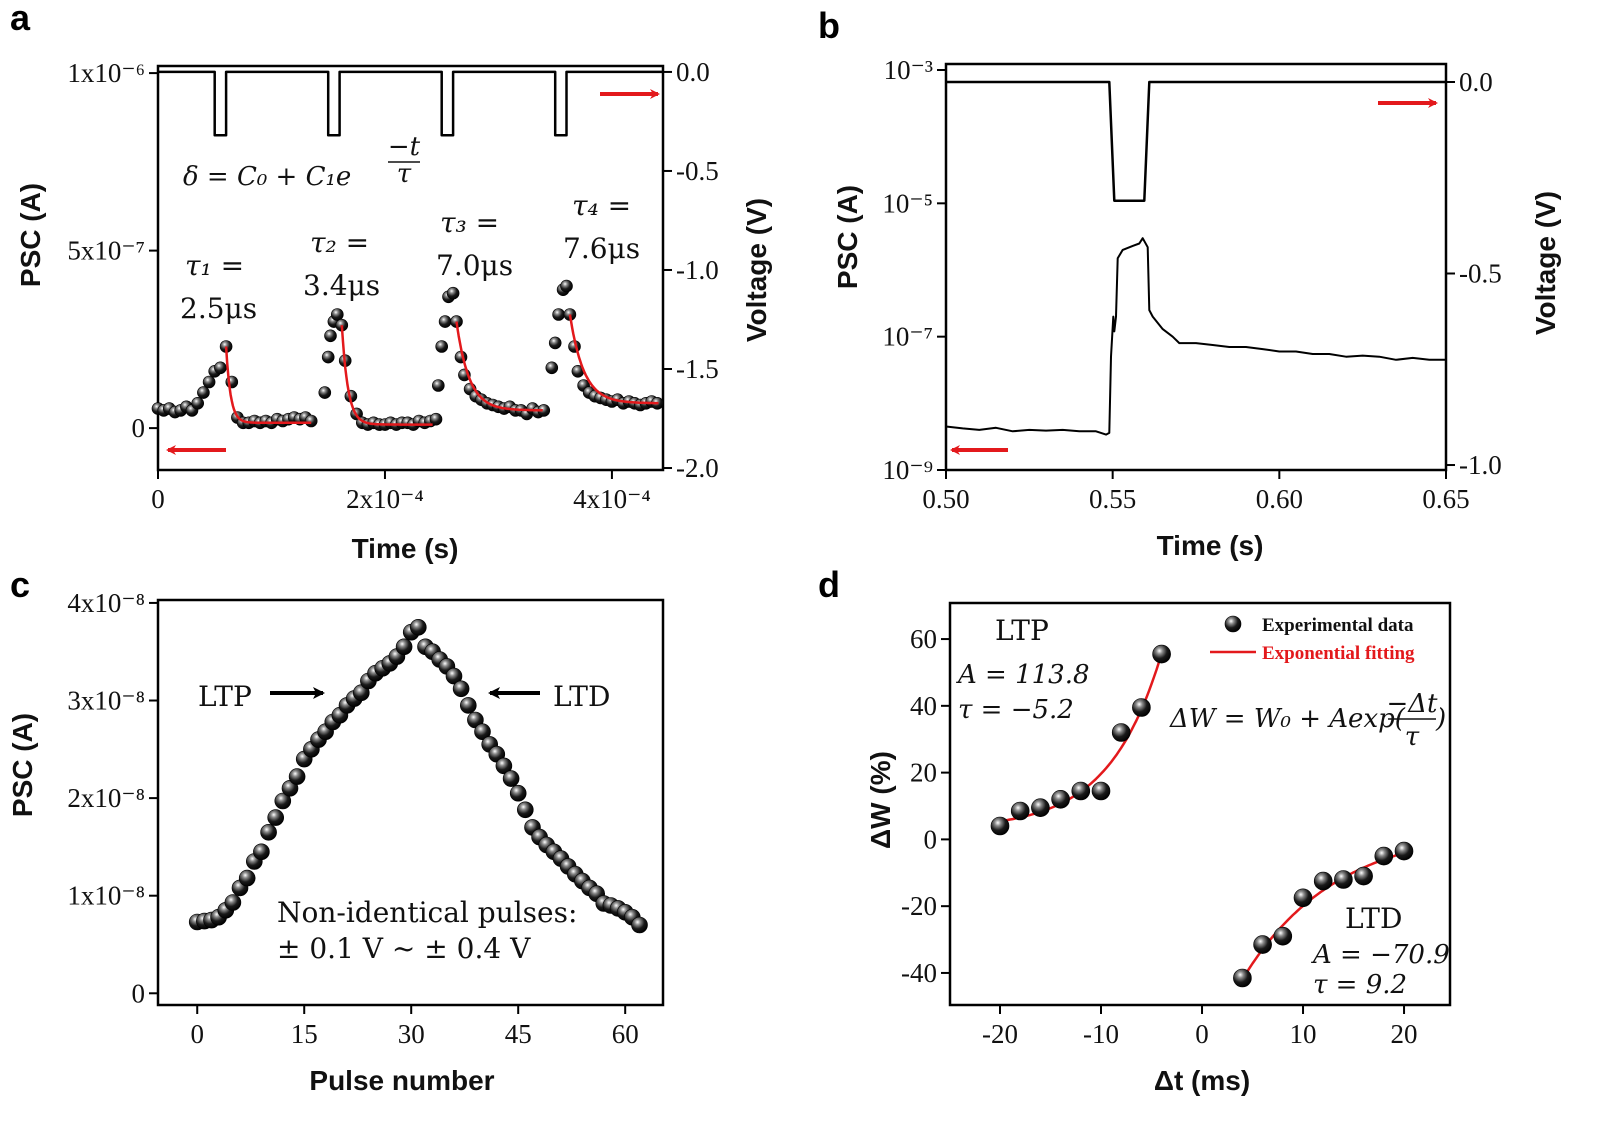 The height and width of the screenshot is (1129, 1600). What do you see at coordinates (697, 270) in the screenshot?
I see `y-right-tick-label: -1.0` at bounding box center [697, 270].